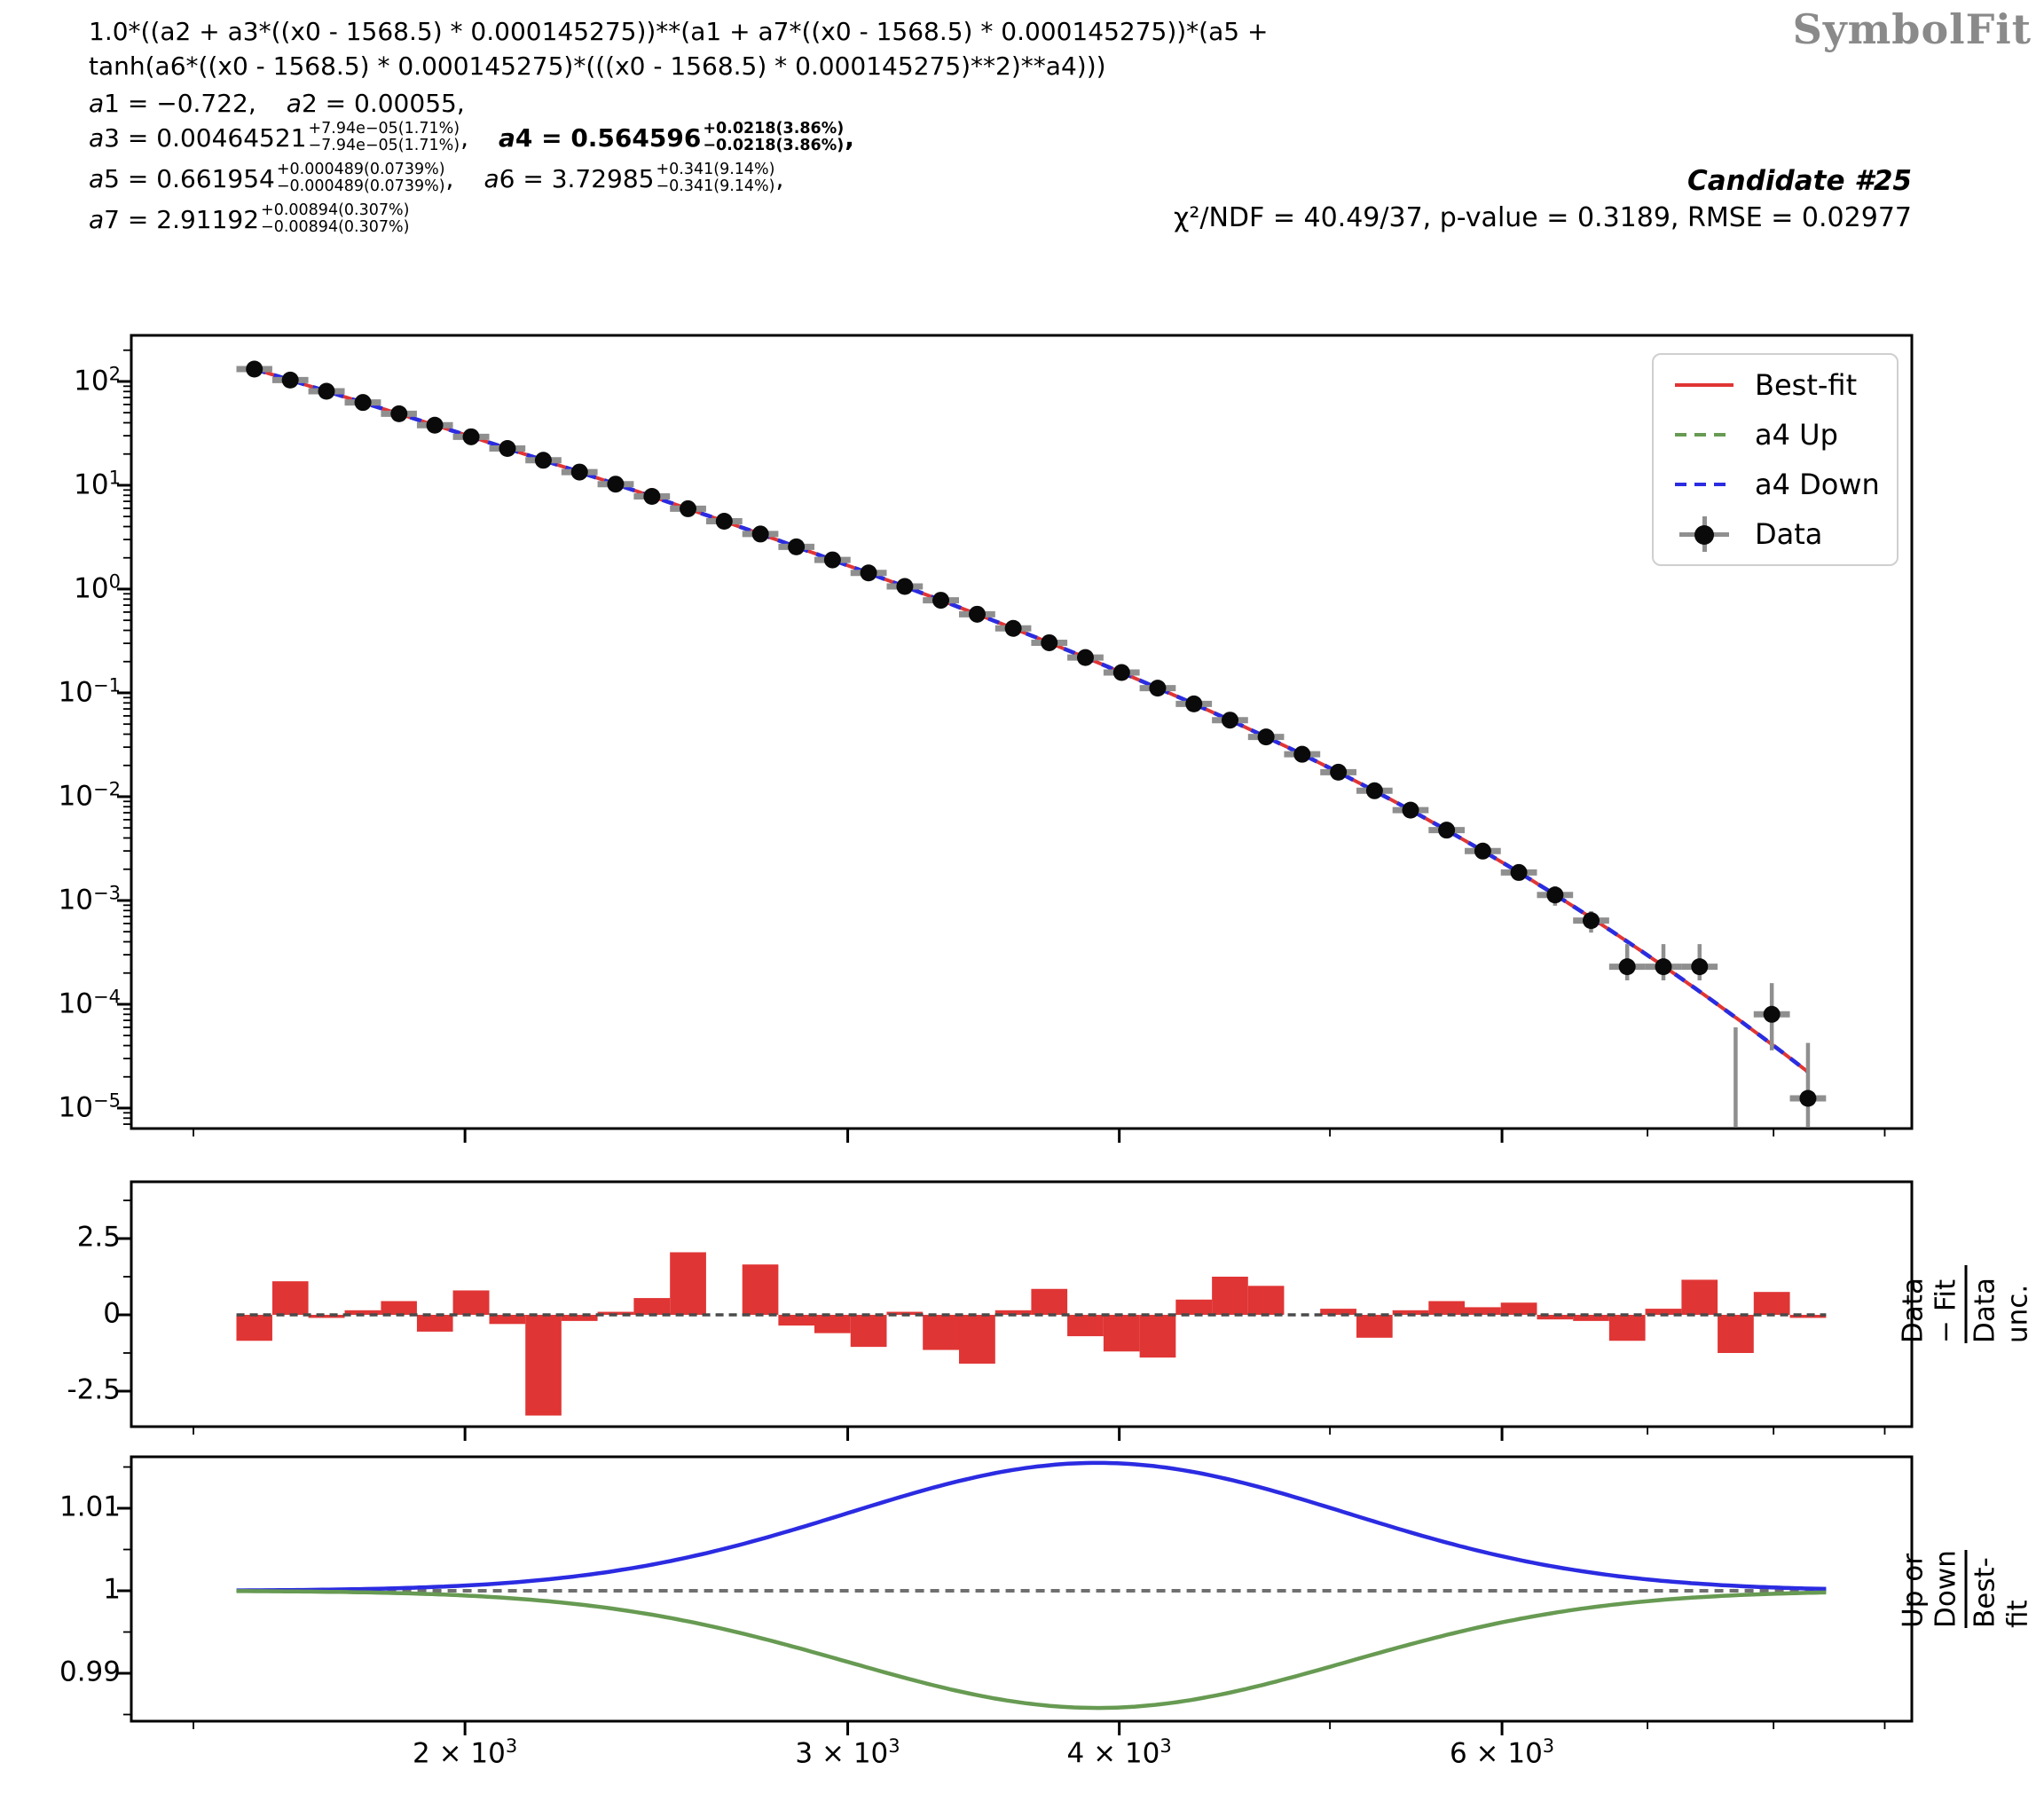 The image size is (2044, 1817). I want to click on legend-item: Best-fit, so click(1775, 385).